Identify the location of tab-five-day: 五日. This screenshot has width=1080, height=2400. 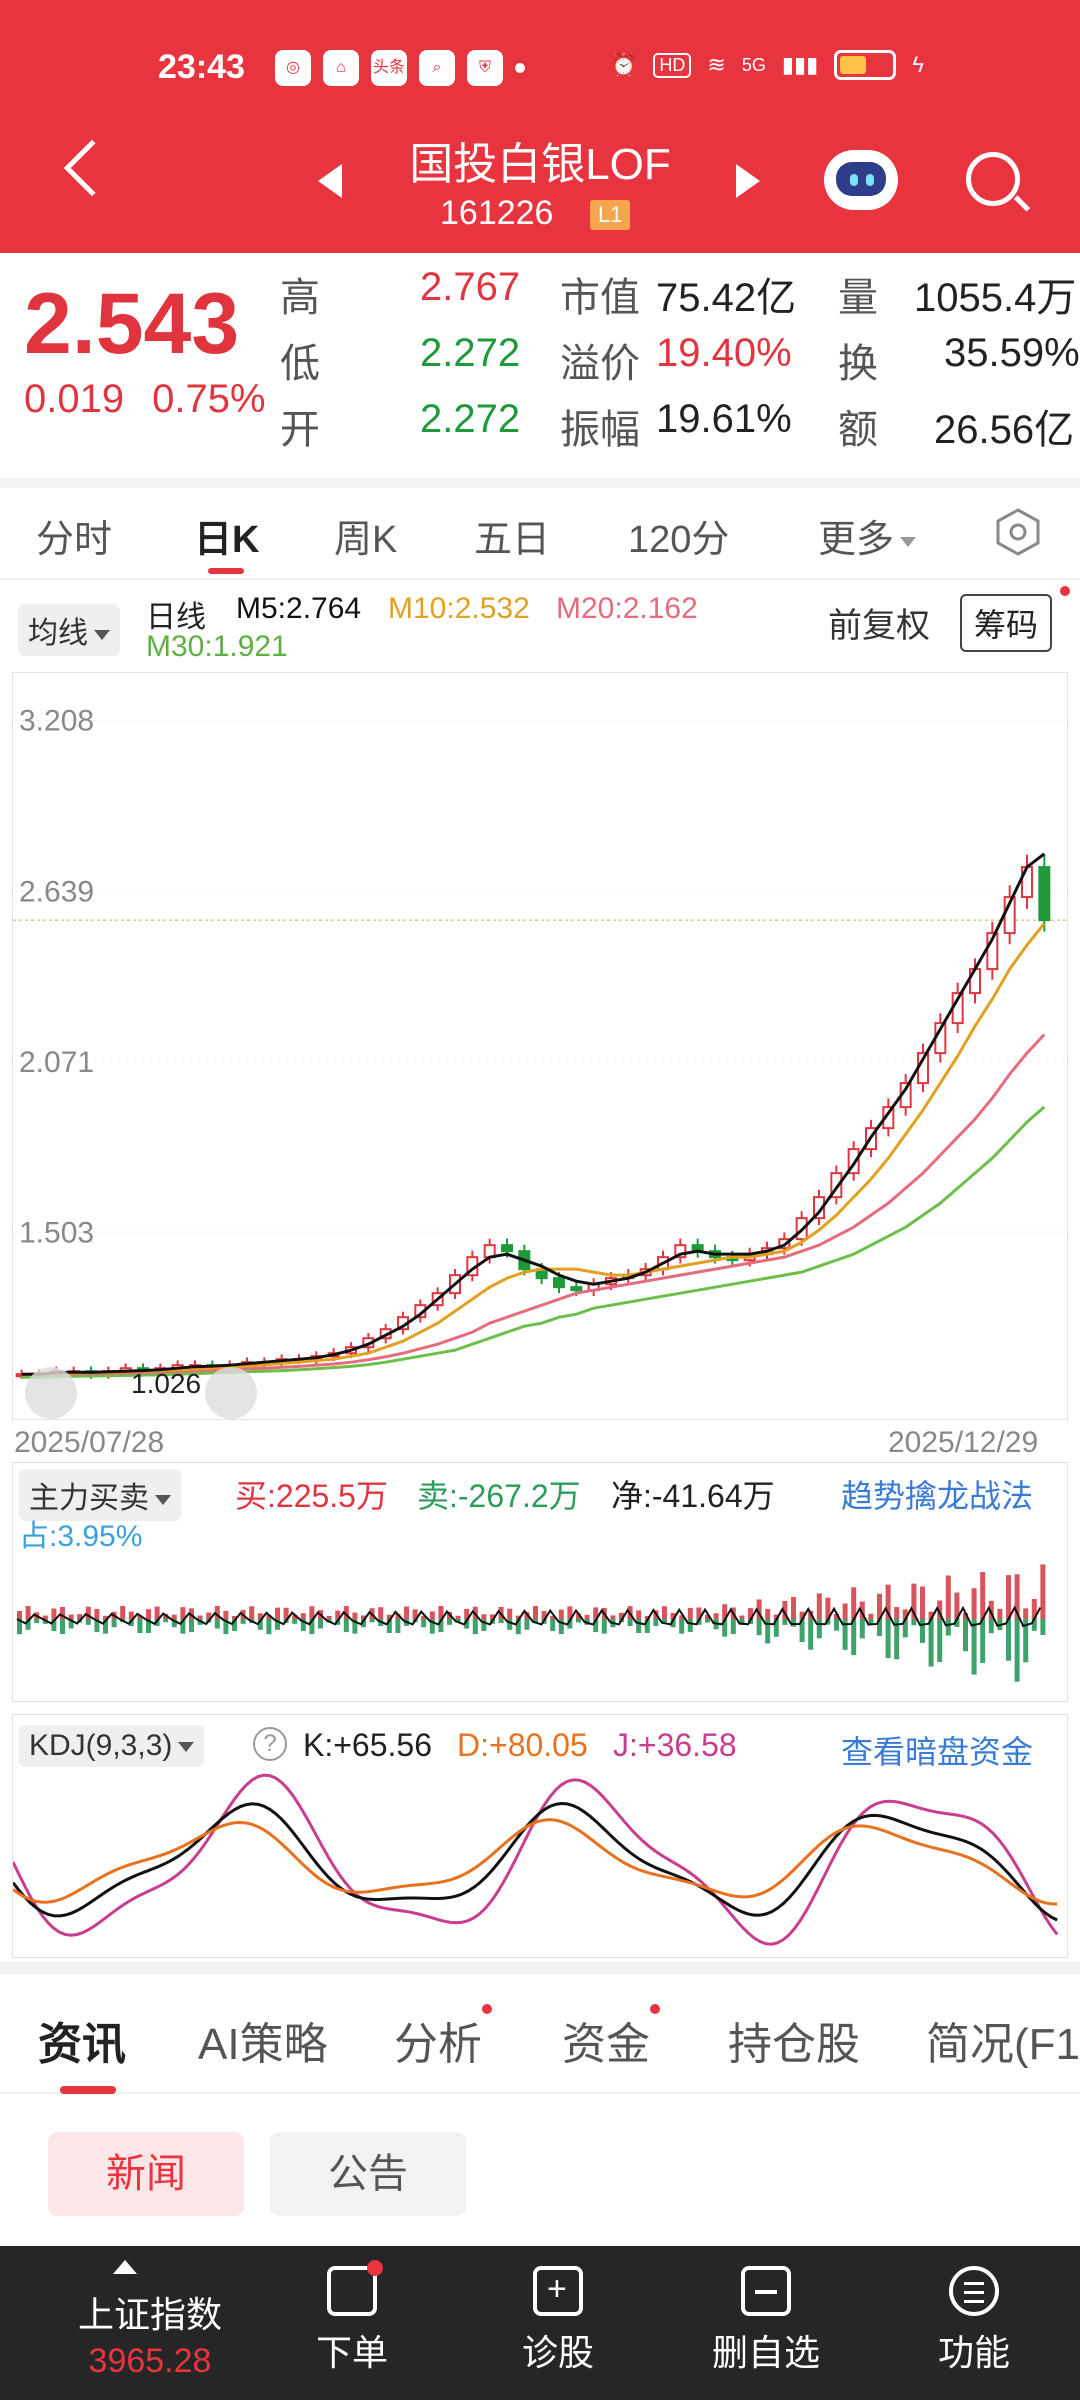
(512, 540).